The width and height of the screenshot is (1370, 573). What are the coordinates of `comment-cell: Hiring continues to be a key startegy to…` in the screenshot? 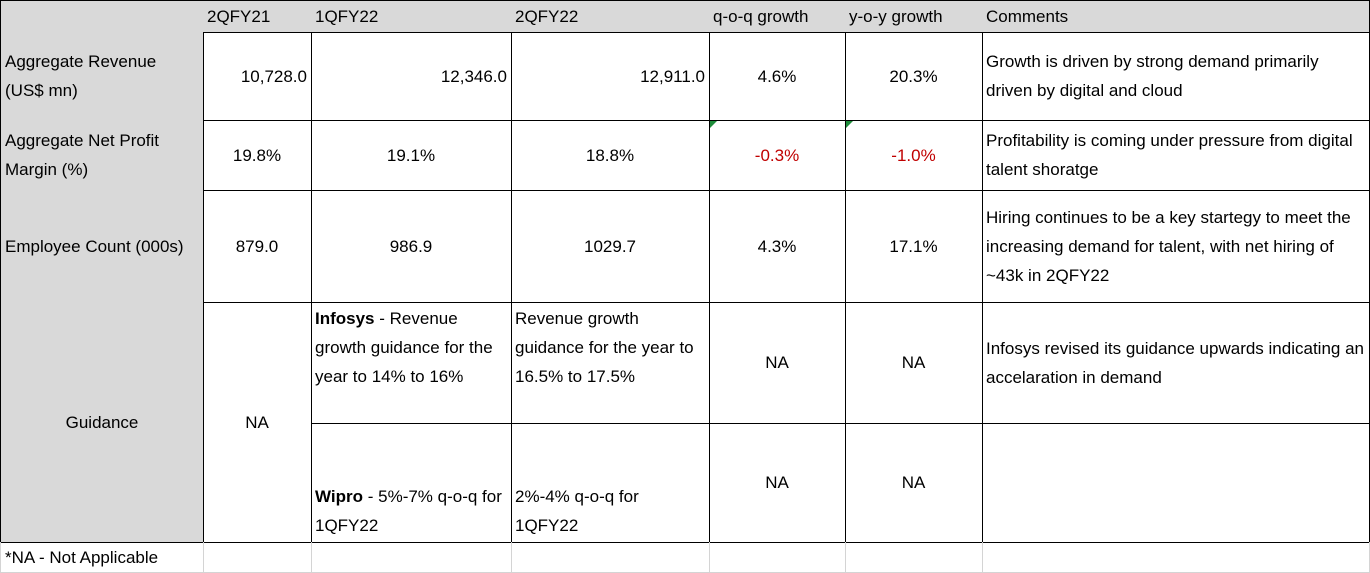 It's located at (1176, 246).